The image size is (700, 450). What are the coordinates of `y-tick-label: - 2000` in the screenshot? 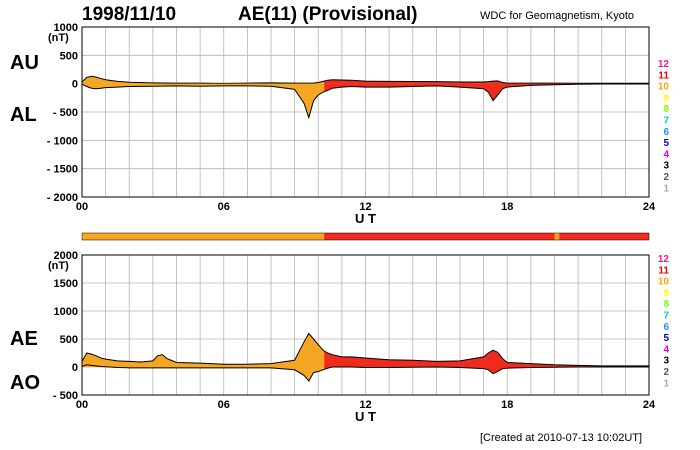 It's located at (62, 198).